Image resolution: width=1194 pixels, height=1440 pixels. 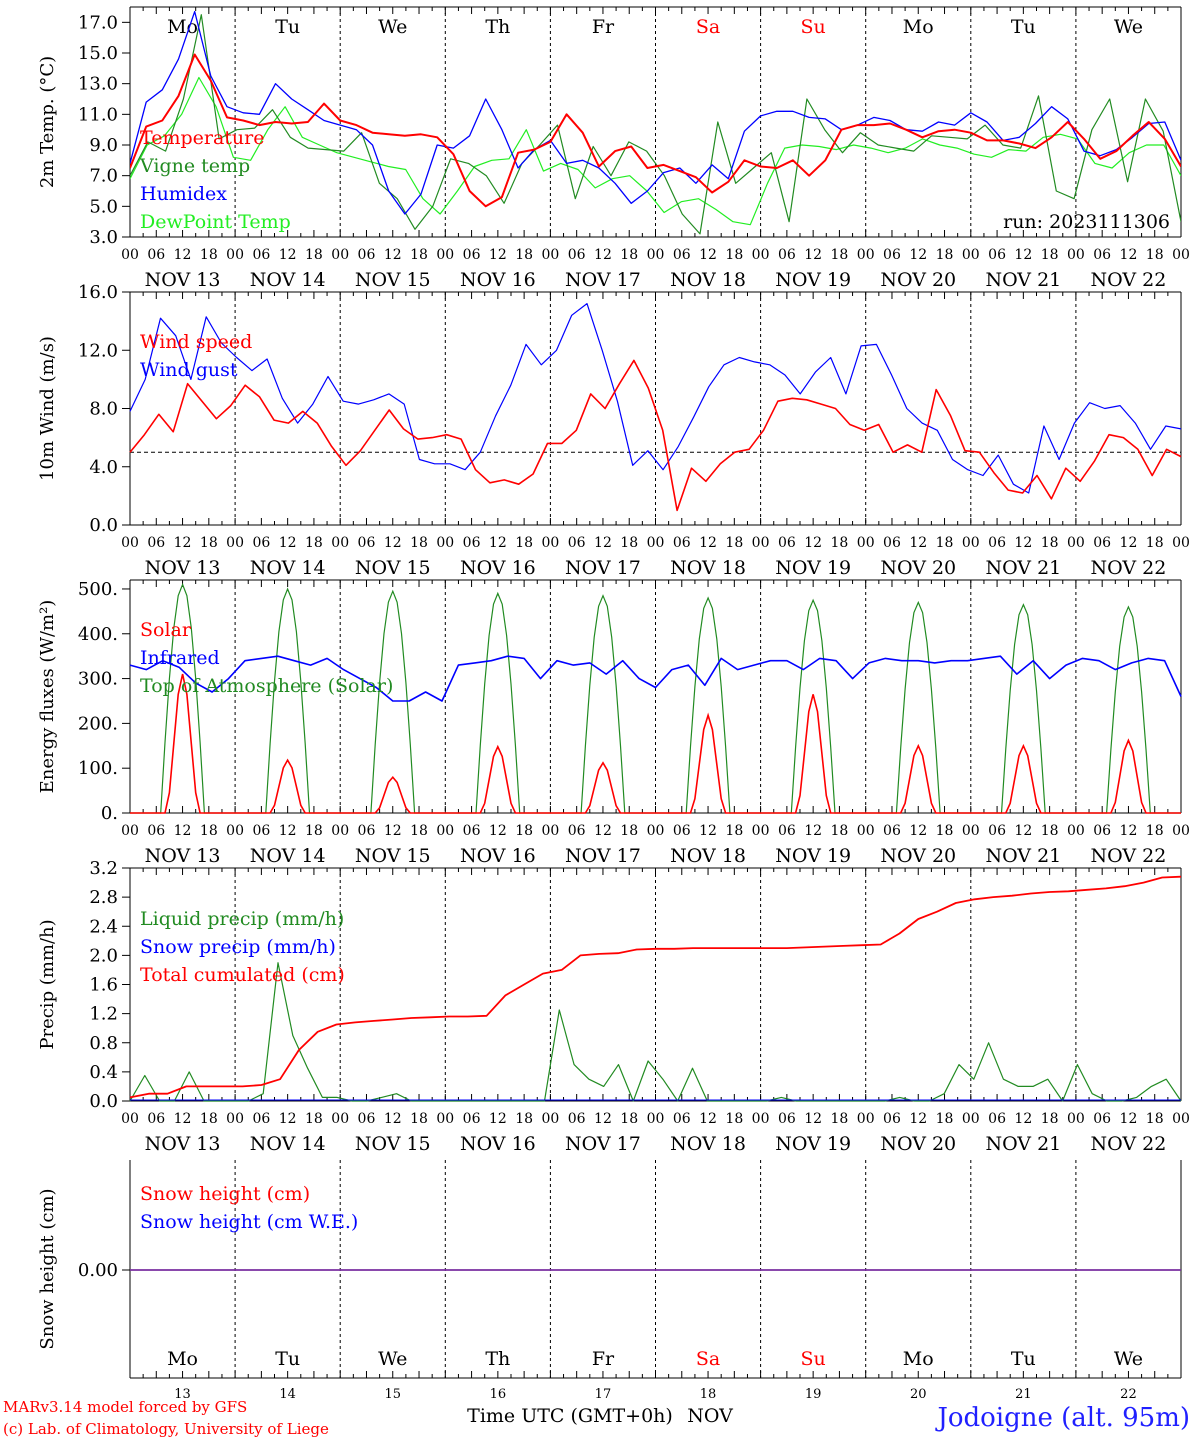 I want to click on day-label: NOV 17, so click(x=603, y=1144).